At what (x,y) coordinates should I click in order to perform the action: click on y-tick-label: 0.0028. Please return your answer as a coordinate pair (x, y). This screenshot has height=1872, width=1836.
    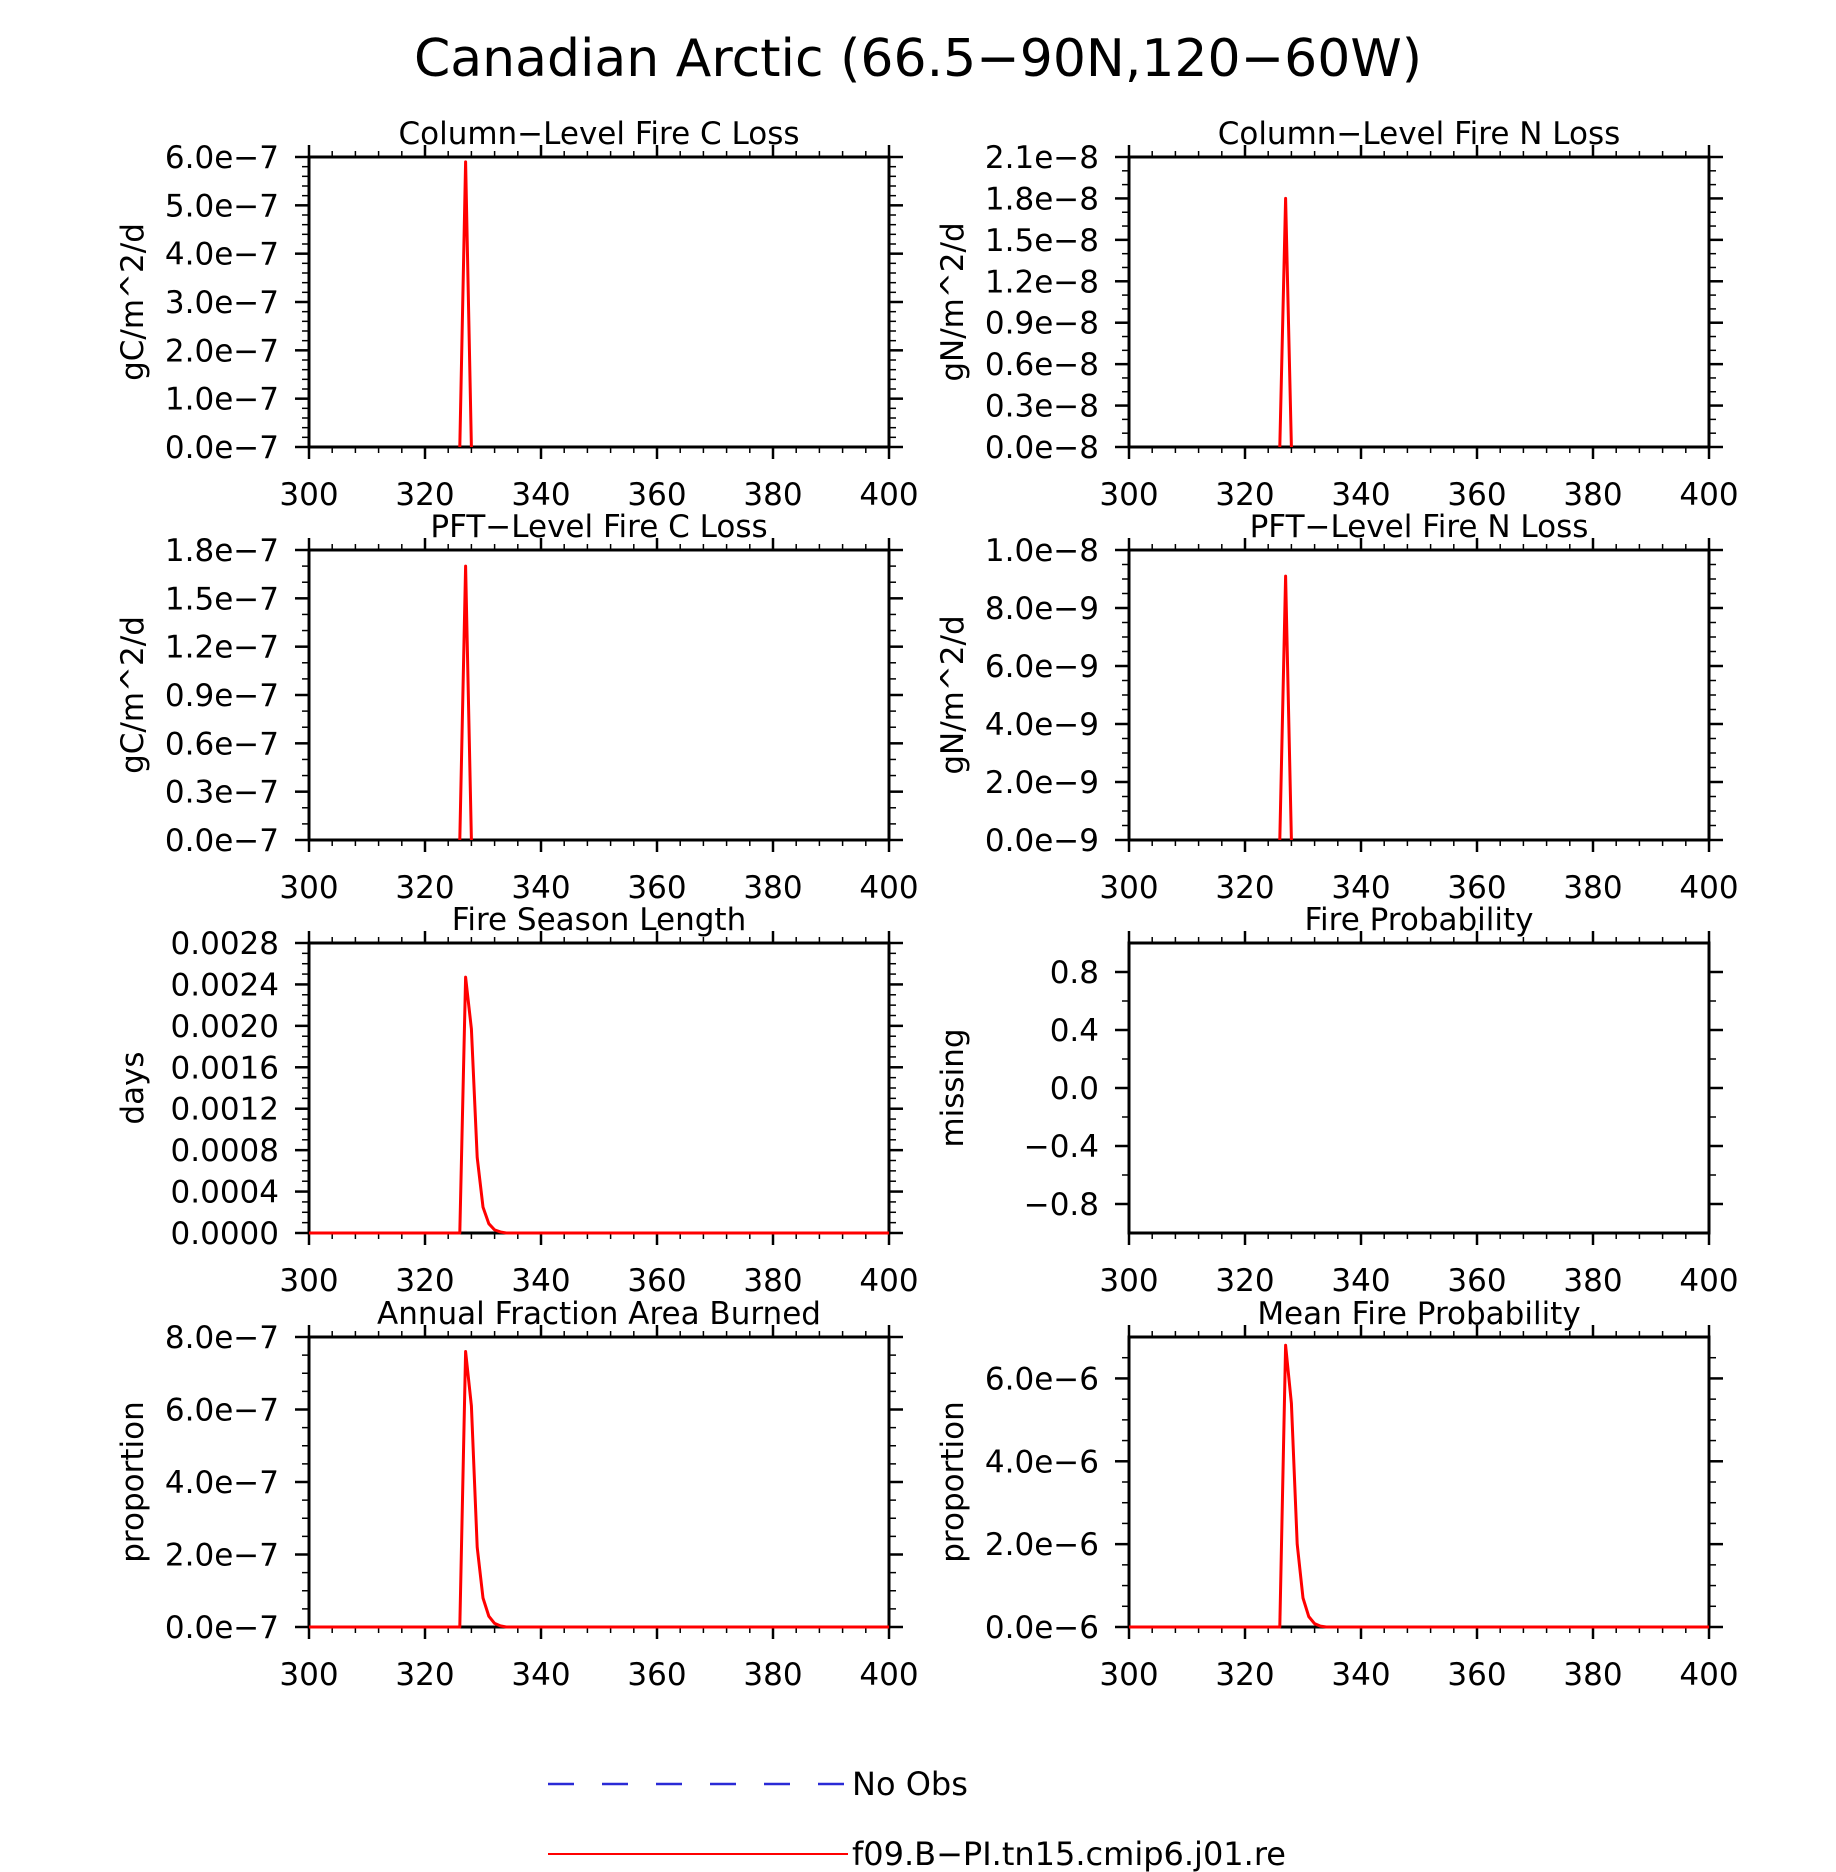
    Looking at the image, I should click on (225, 944).